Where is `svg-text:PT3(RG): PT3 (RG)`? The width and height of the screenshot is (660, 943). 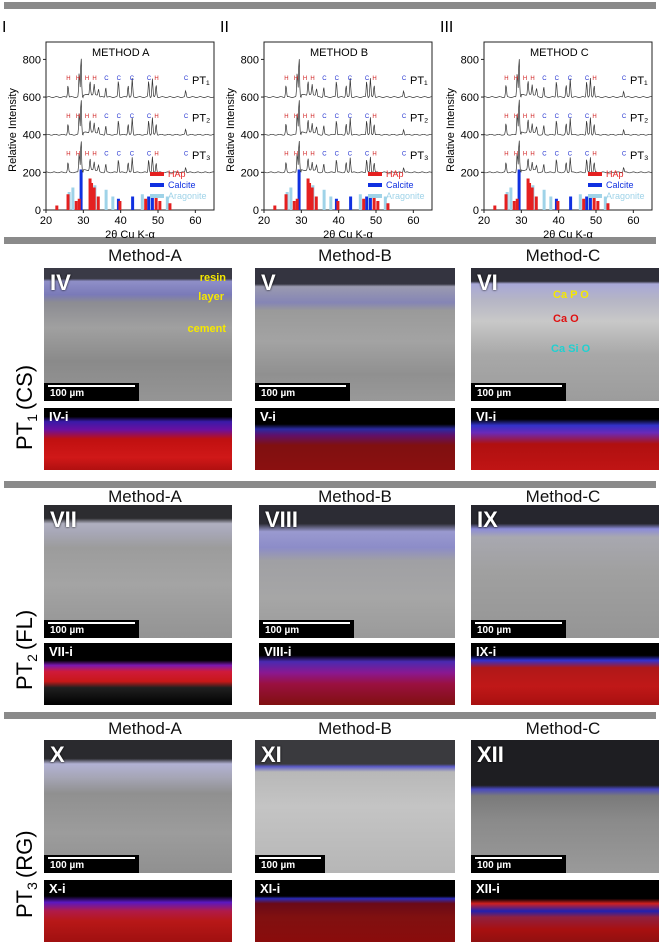
svg-text:PT3(RG): PT3 (RG) is located at coordinates (26, 874).